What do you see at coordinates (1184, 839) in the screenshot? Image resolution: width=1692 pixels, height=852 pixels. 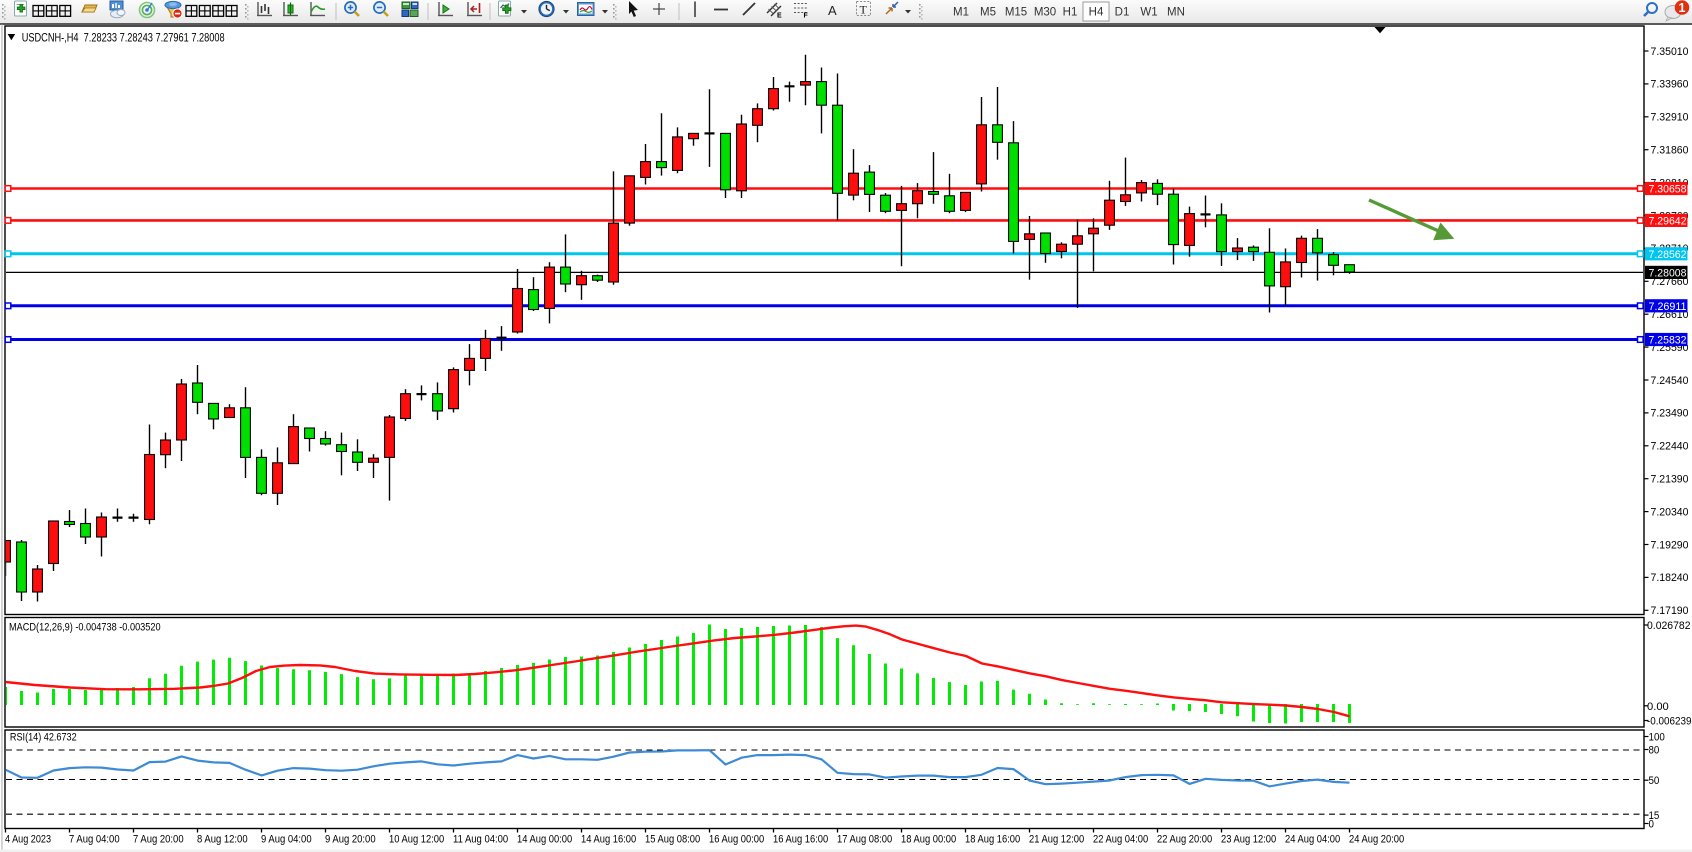 I see `svg-text: 22 Aug 20:00` at bounding box center [1184, 839].